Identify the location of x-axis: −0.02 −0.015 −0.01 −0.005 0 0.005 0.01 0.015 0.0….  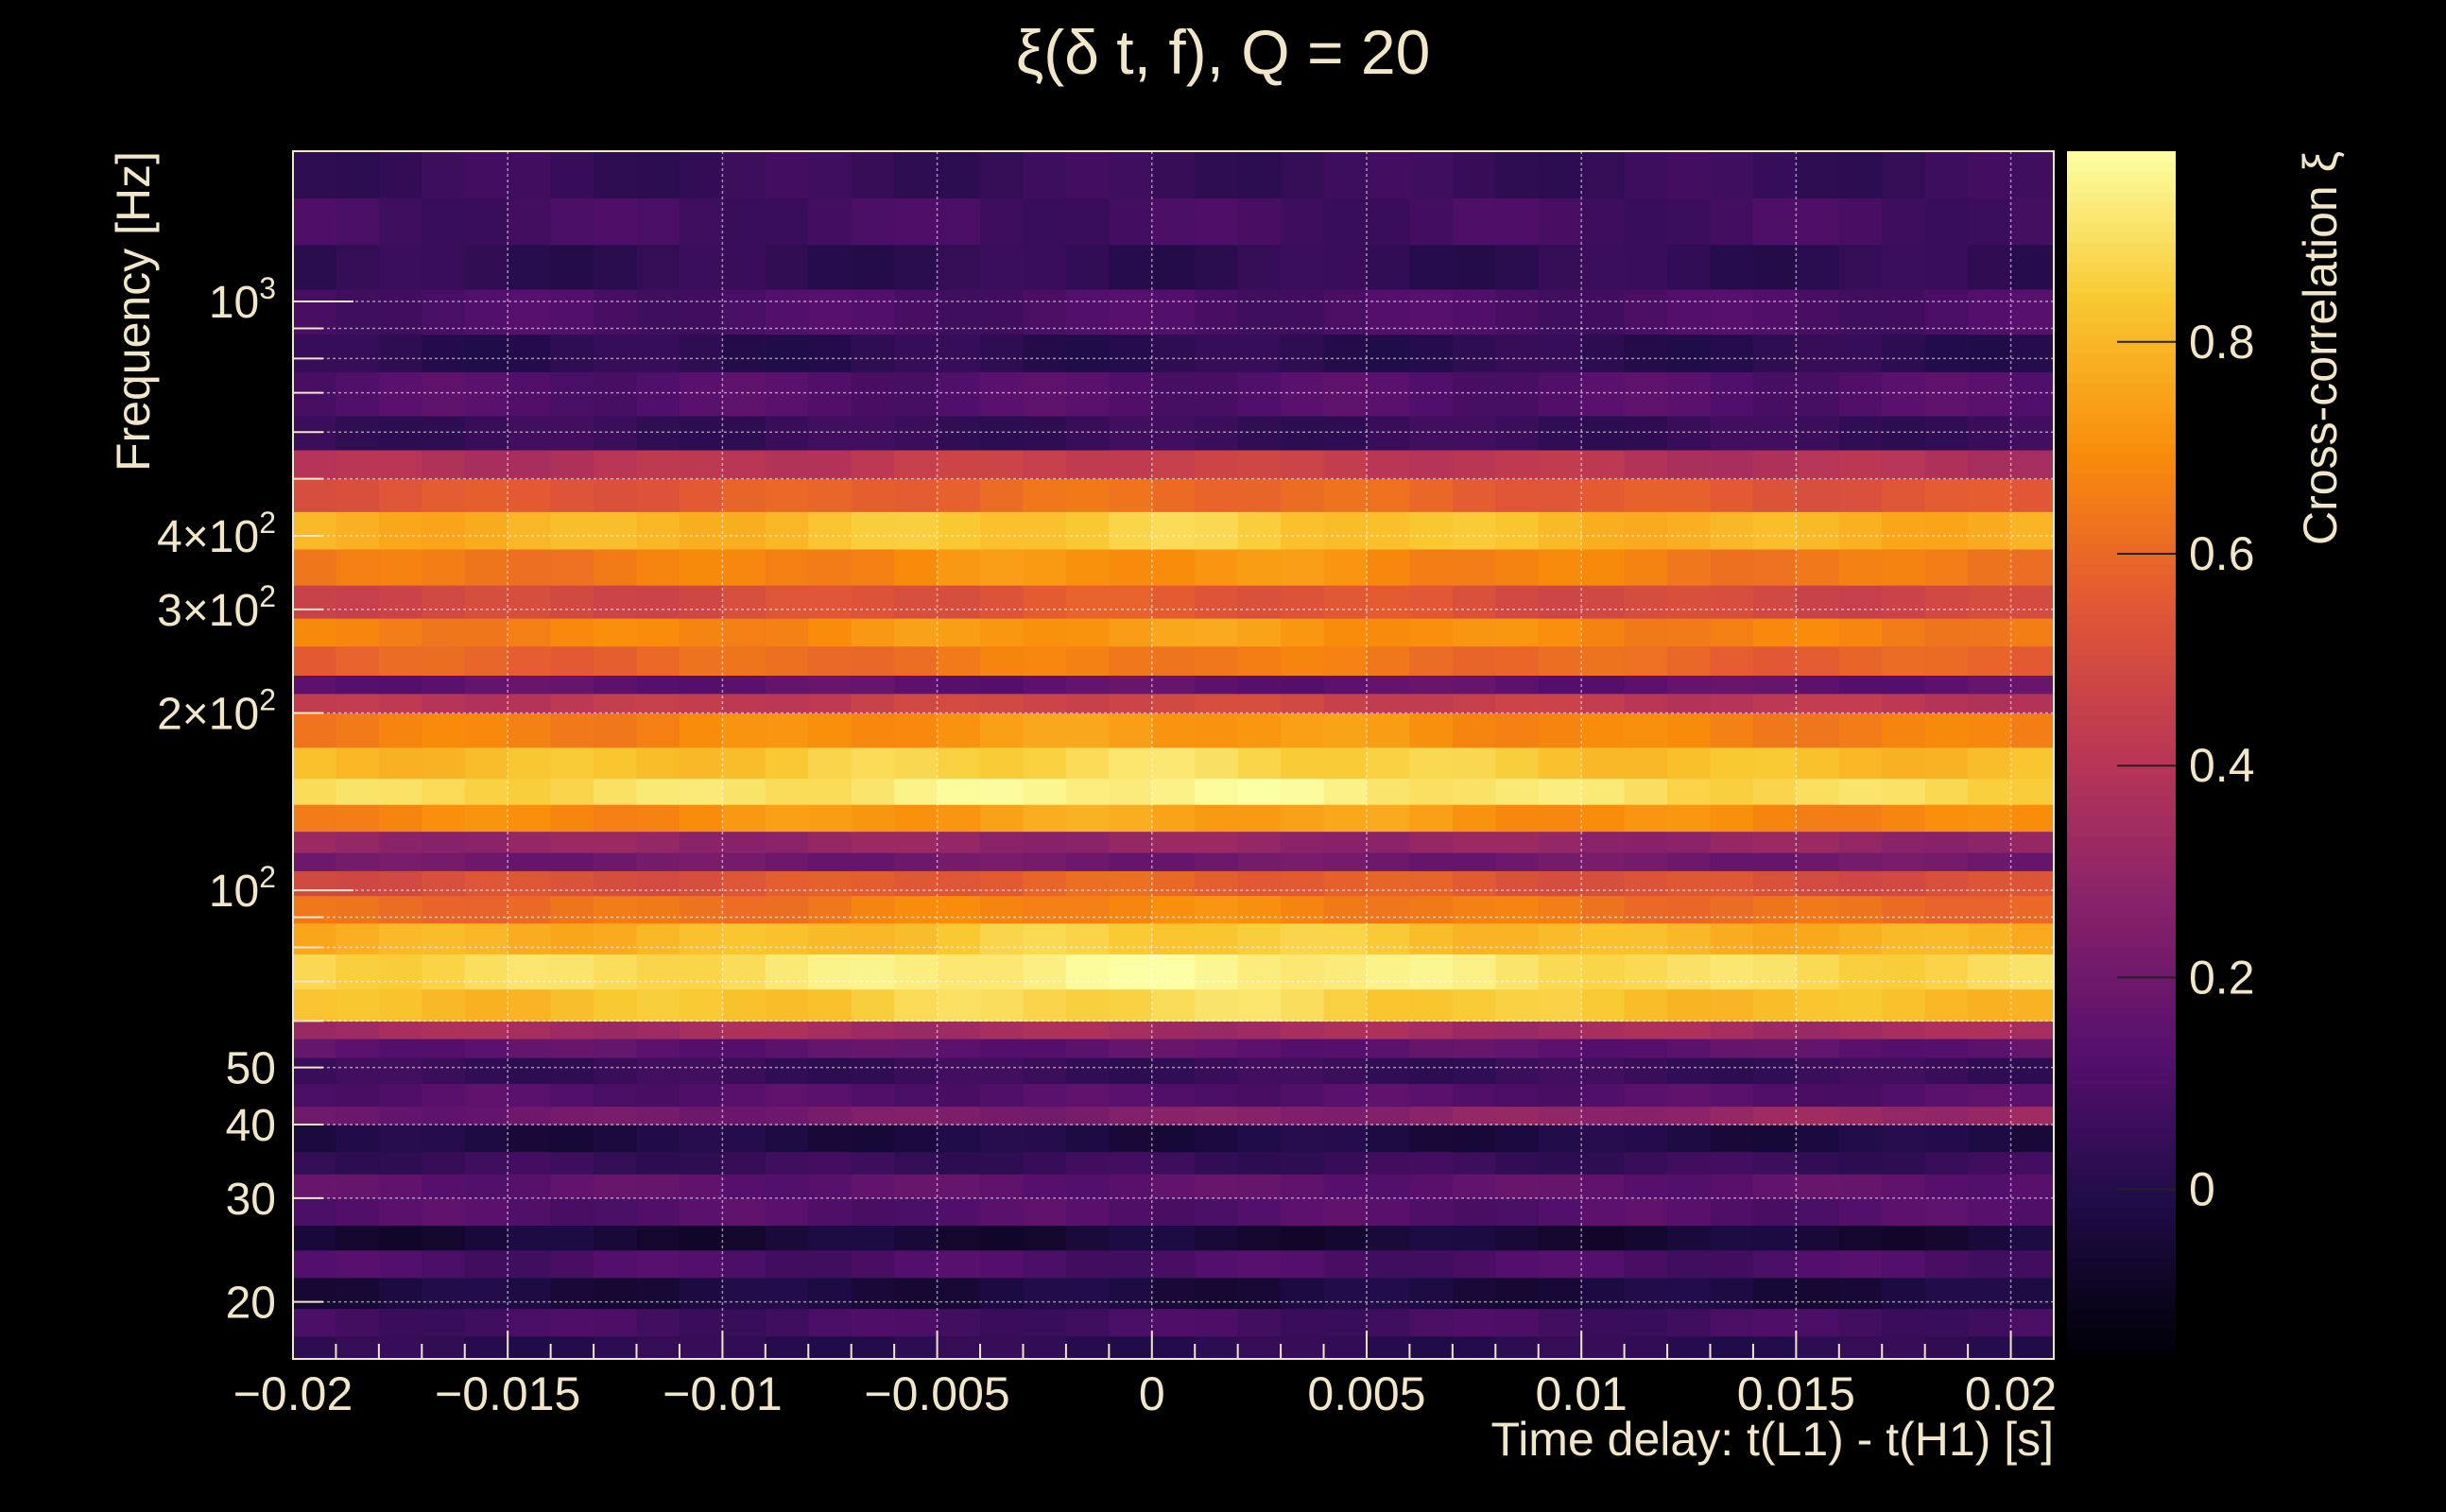
(1145, 1375).